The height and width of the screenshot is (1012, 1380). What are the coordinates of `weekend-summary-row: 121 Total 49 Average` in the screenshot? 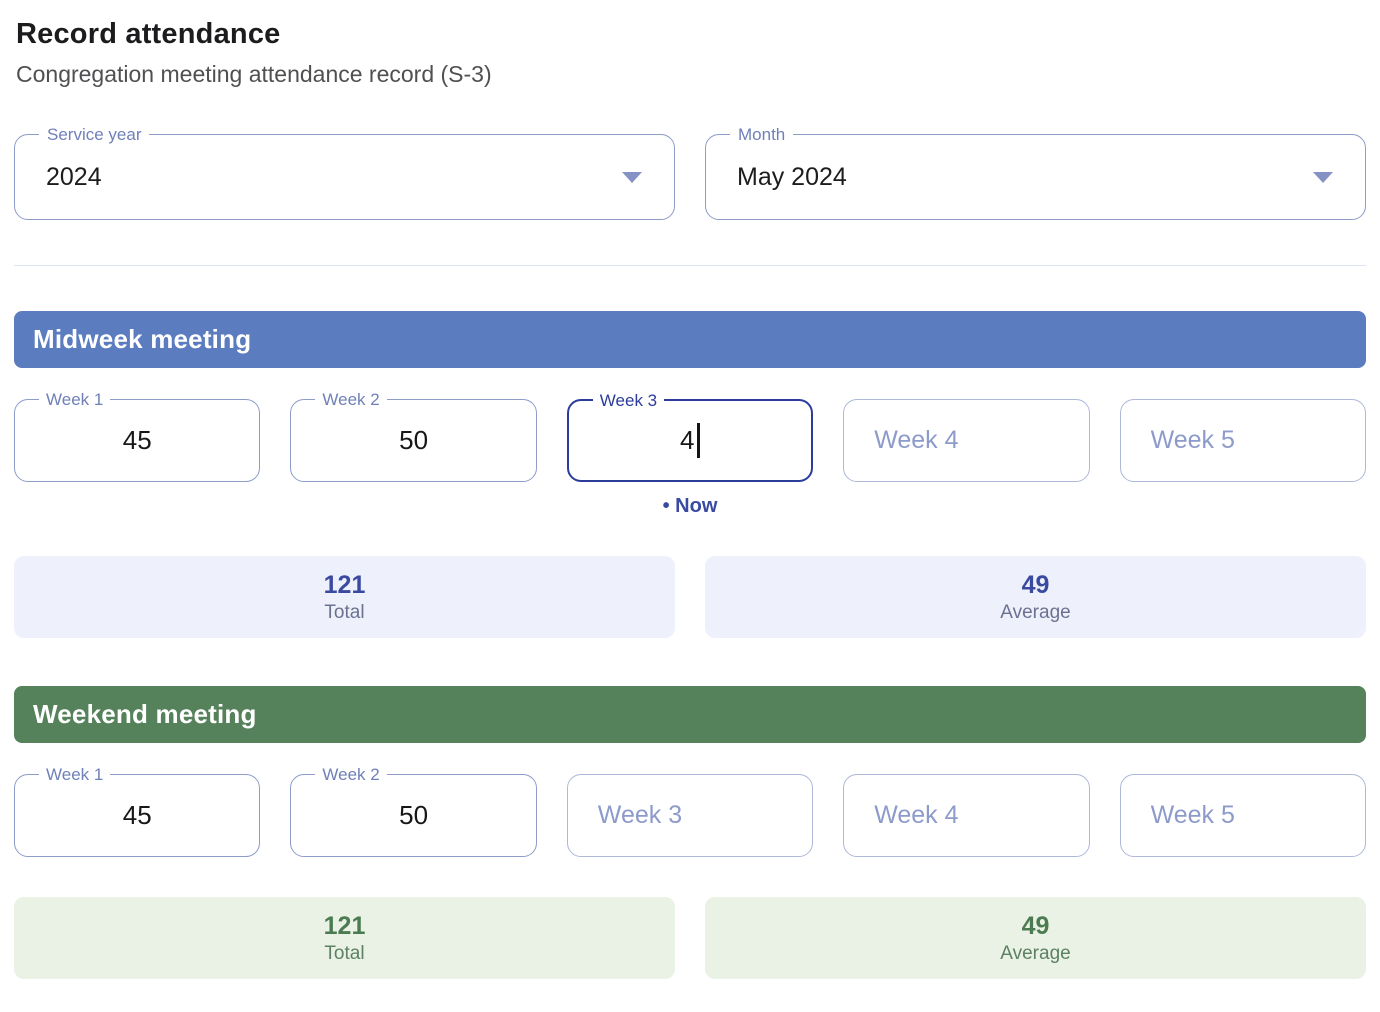 It's located at (690, 938).